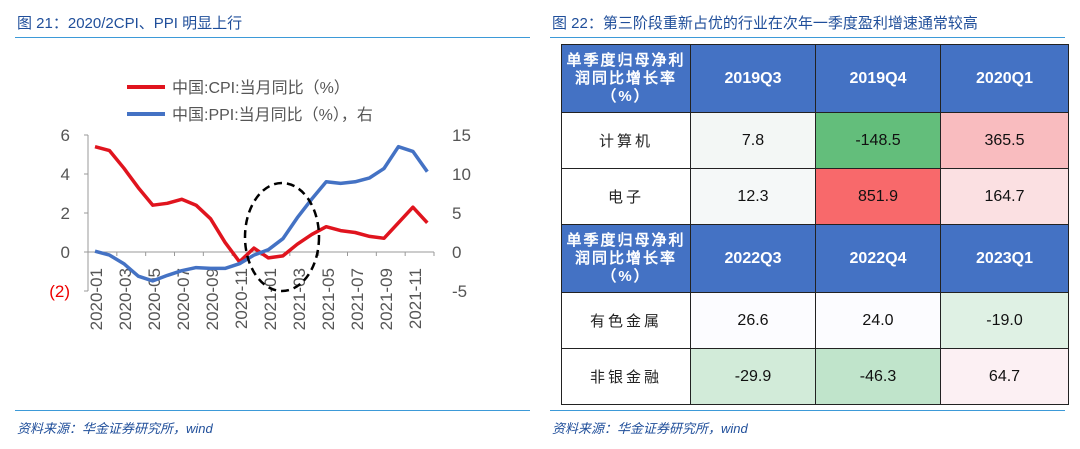 The height and width of the screenshot is (449, 1080). I want to click on value-cell: 26.6, so click(753, 320).